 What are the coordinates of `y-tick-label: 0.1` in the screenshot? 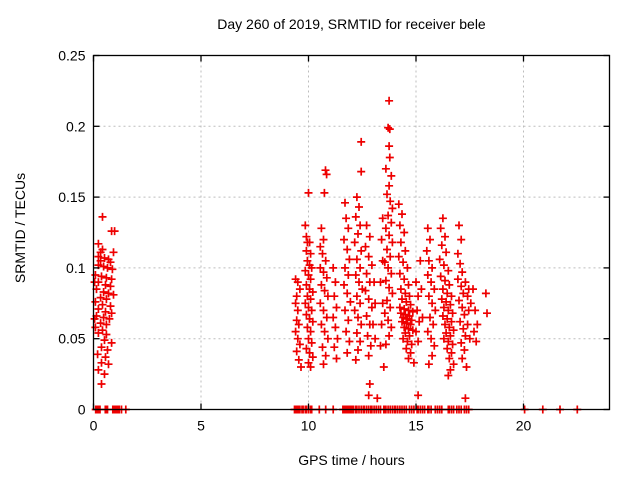 It's located at (76, 268).